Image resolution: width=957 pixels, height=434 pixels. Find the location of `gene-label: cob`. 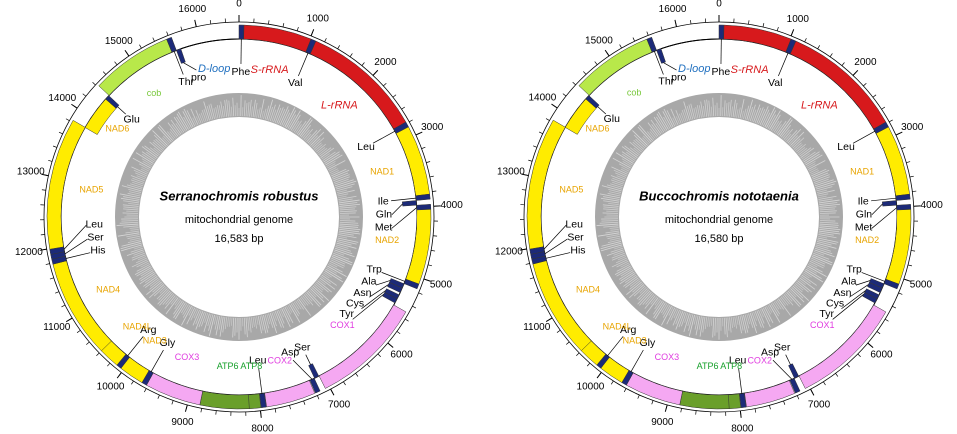

gene-label: cob is located at coordinates (154, 93).